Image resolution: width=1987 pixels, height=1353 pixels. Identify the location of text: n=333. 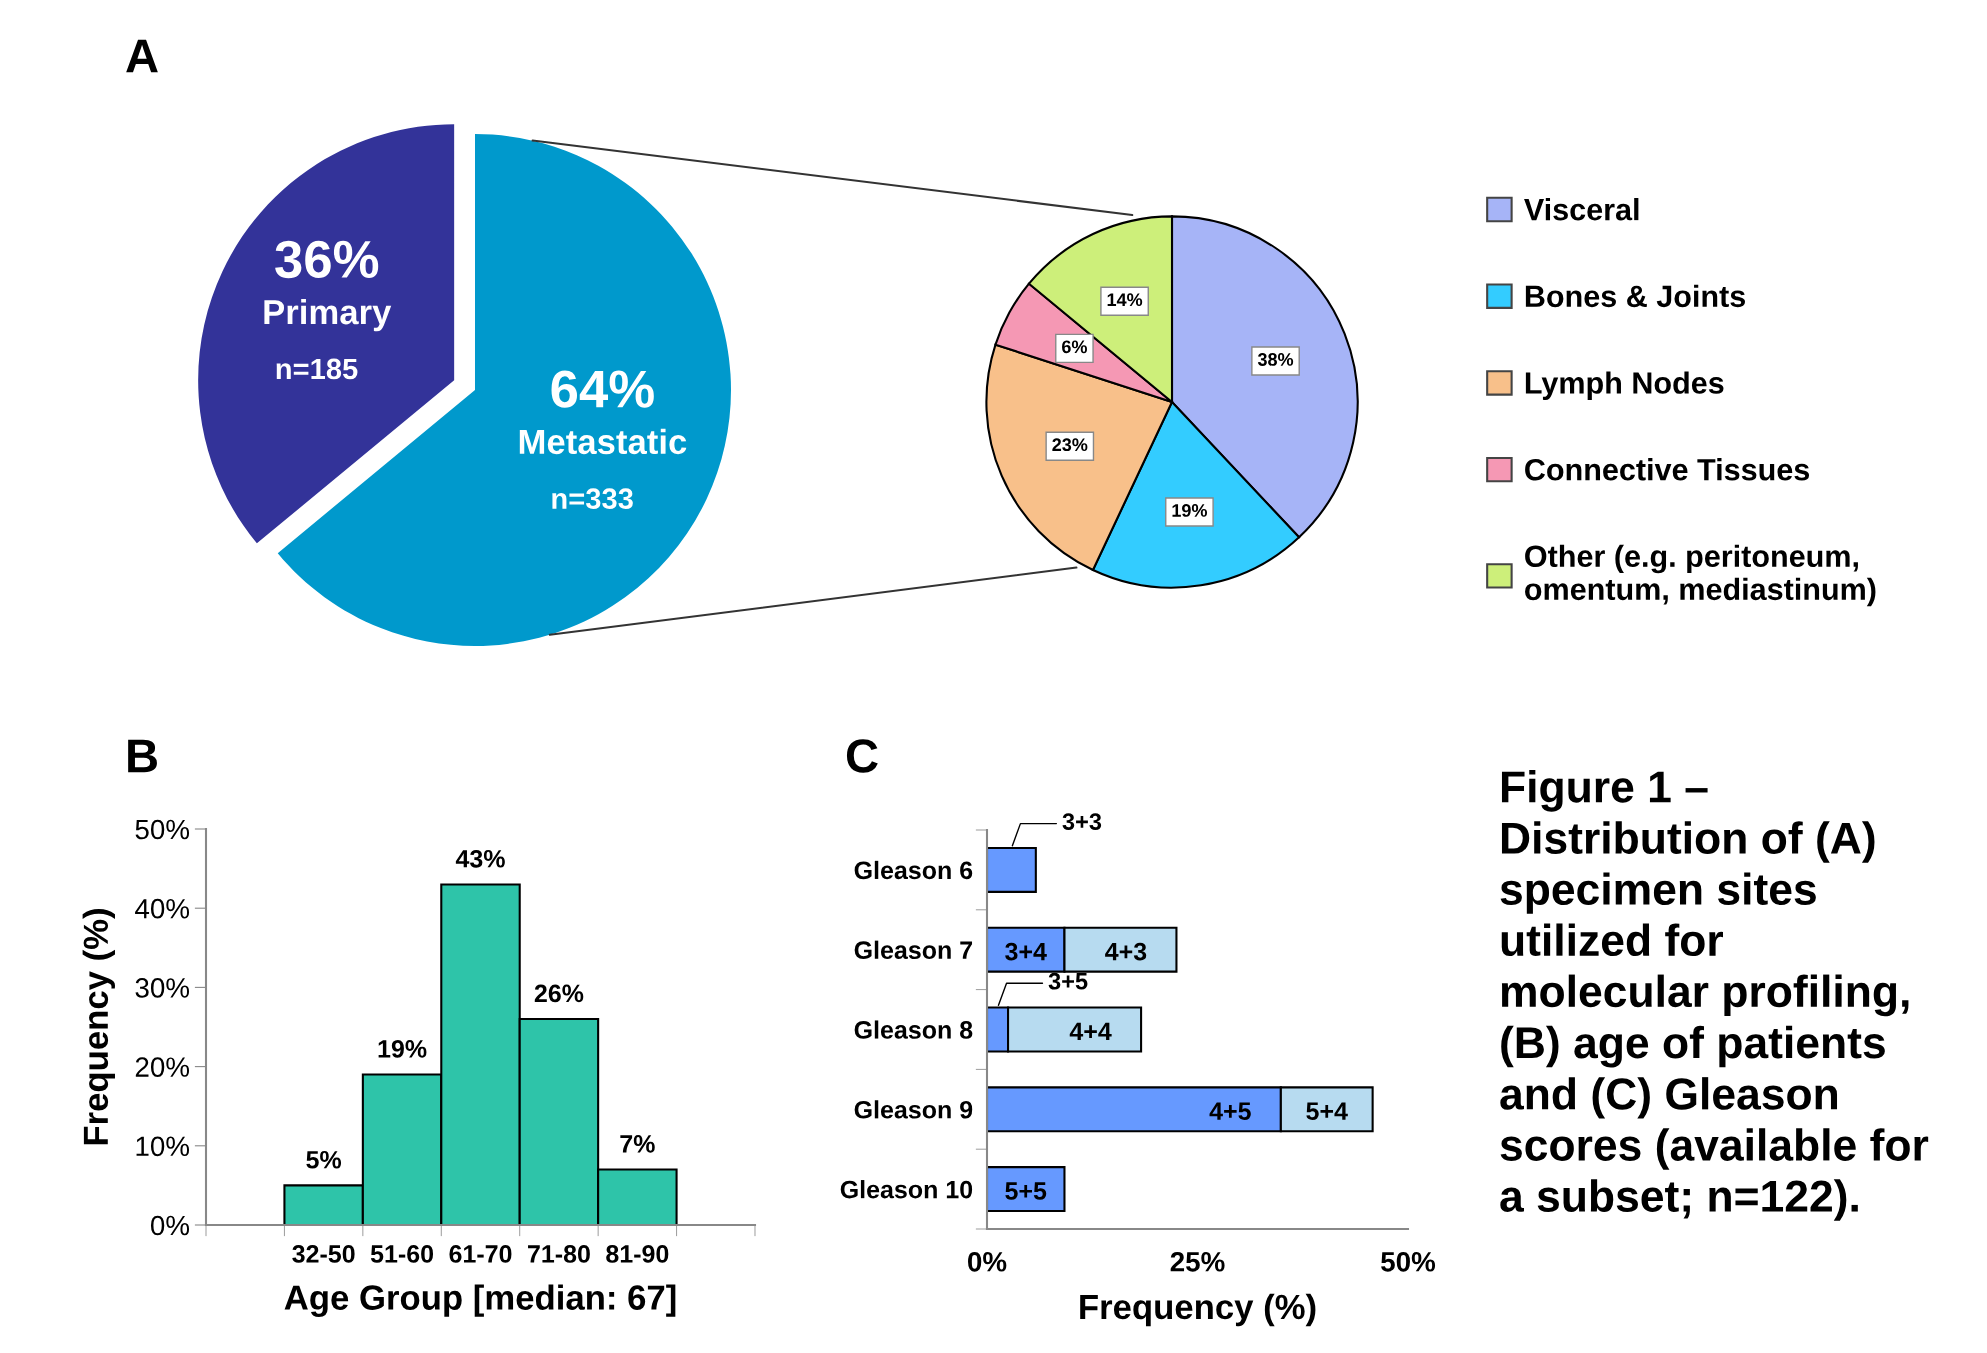
(592, 499).